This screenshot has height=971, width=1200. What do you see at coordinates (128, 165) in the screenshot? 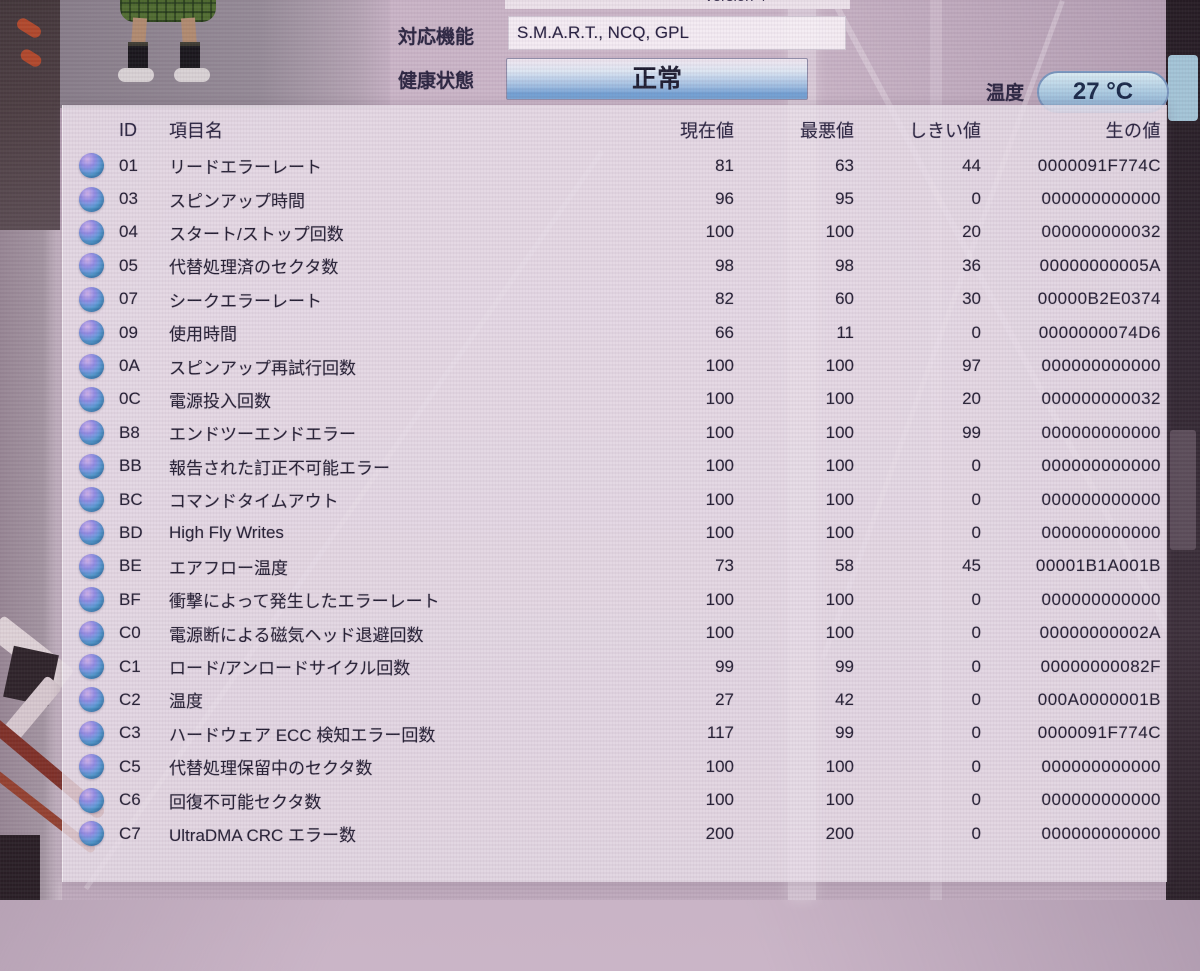
I see `attribute-id: 01` at bounding box center [128, 165].